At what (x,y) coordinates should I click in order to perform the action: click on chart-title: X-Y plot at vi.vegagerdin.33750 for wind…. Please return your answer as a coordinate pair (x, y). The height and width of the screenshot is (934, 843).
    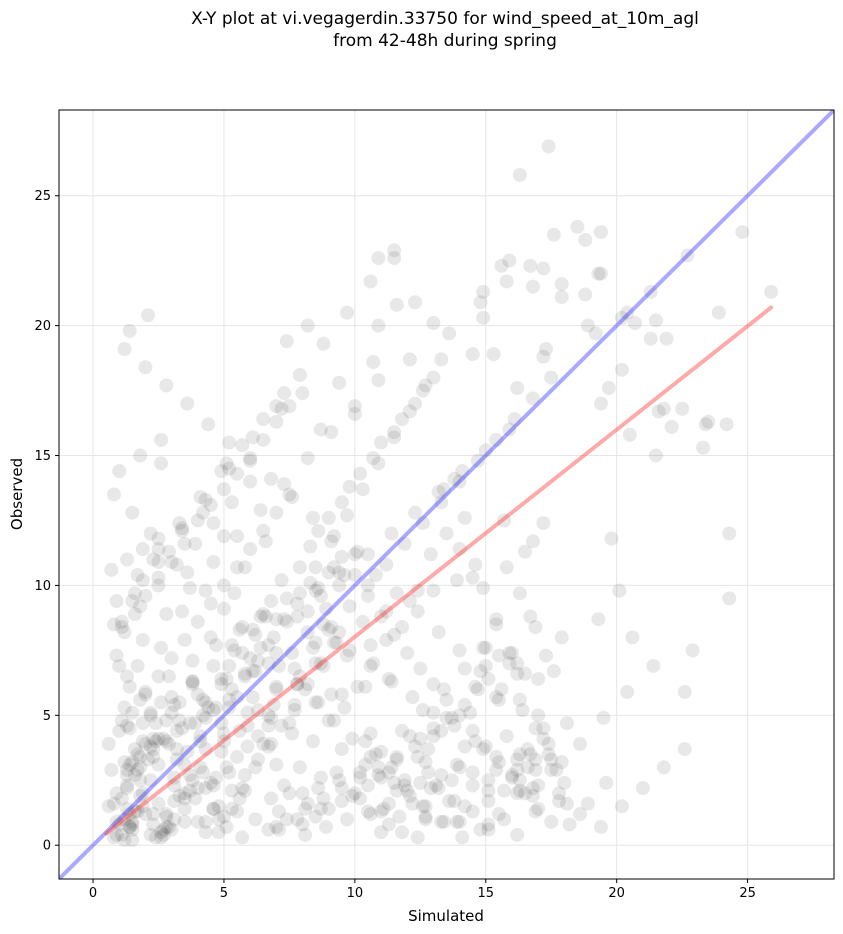
    Looking at the image, I should click on (421, 30).